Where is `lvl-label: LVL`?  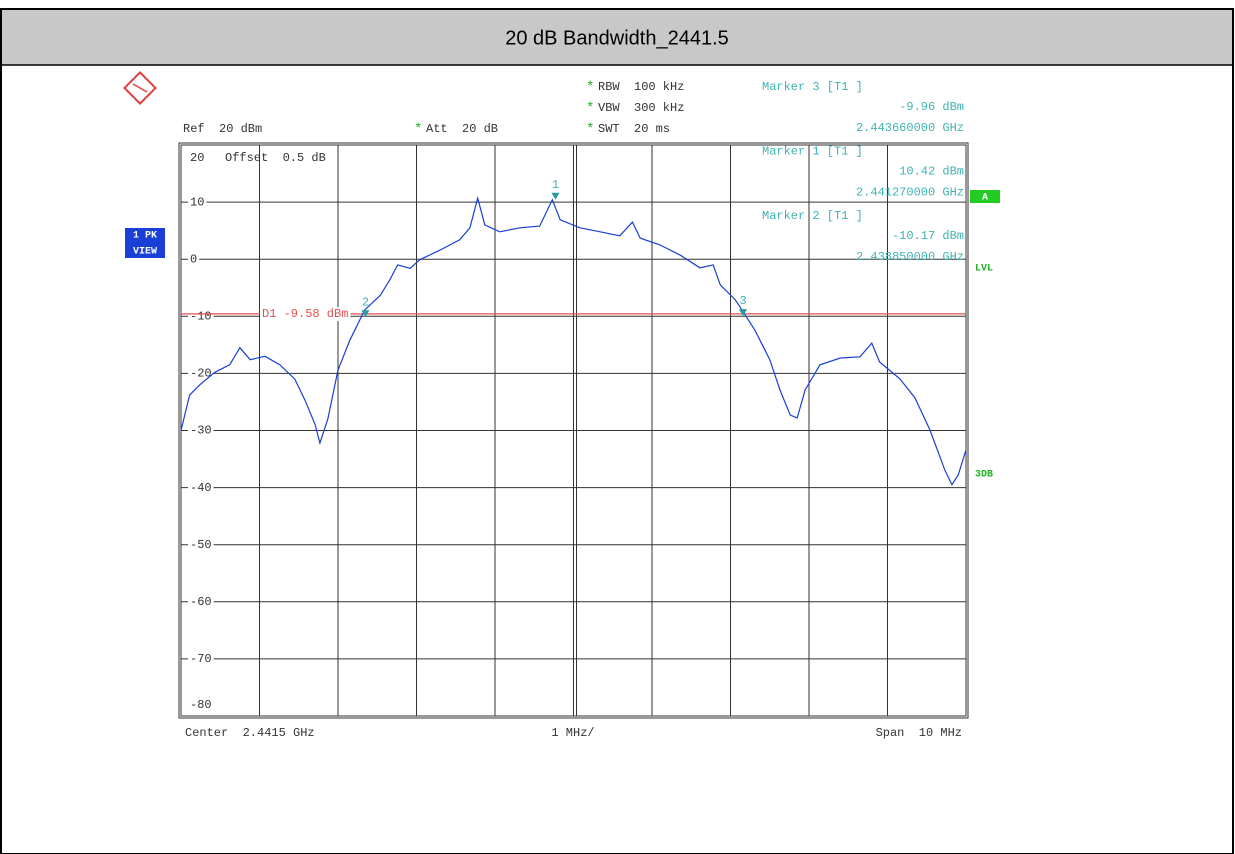
lvl-label: LVL is located at coordinates (984, 269).